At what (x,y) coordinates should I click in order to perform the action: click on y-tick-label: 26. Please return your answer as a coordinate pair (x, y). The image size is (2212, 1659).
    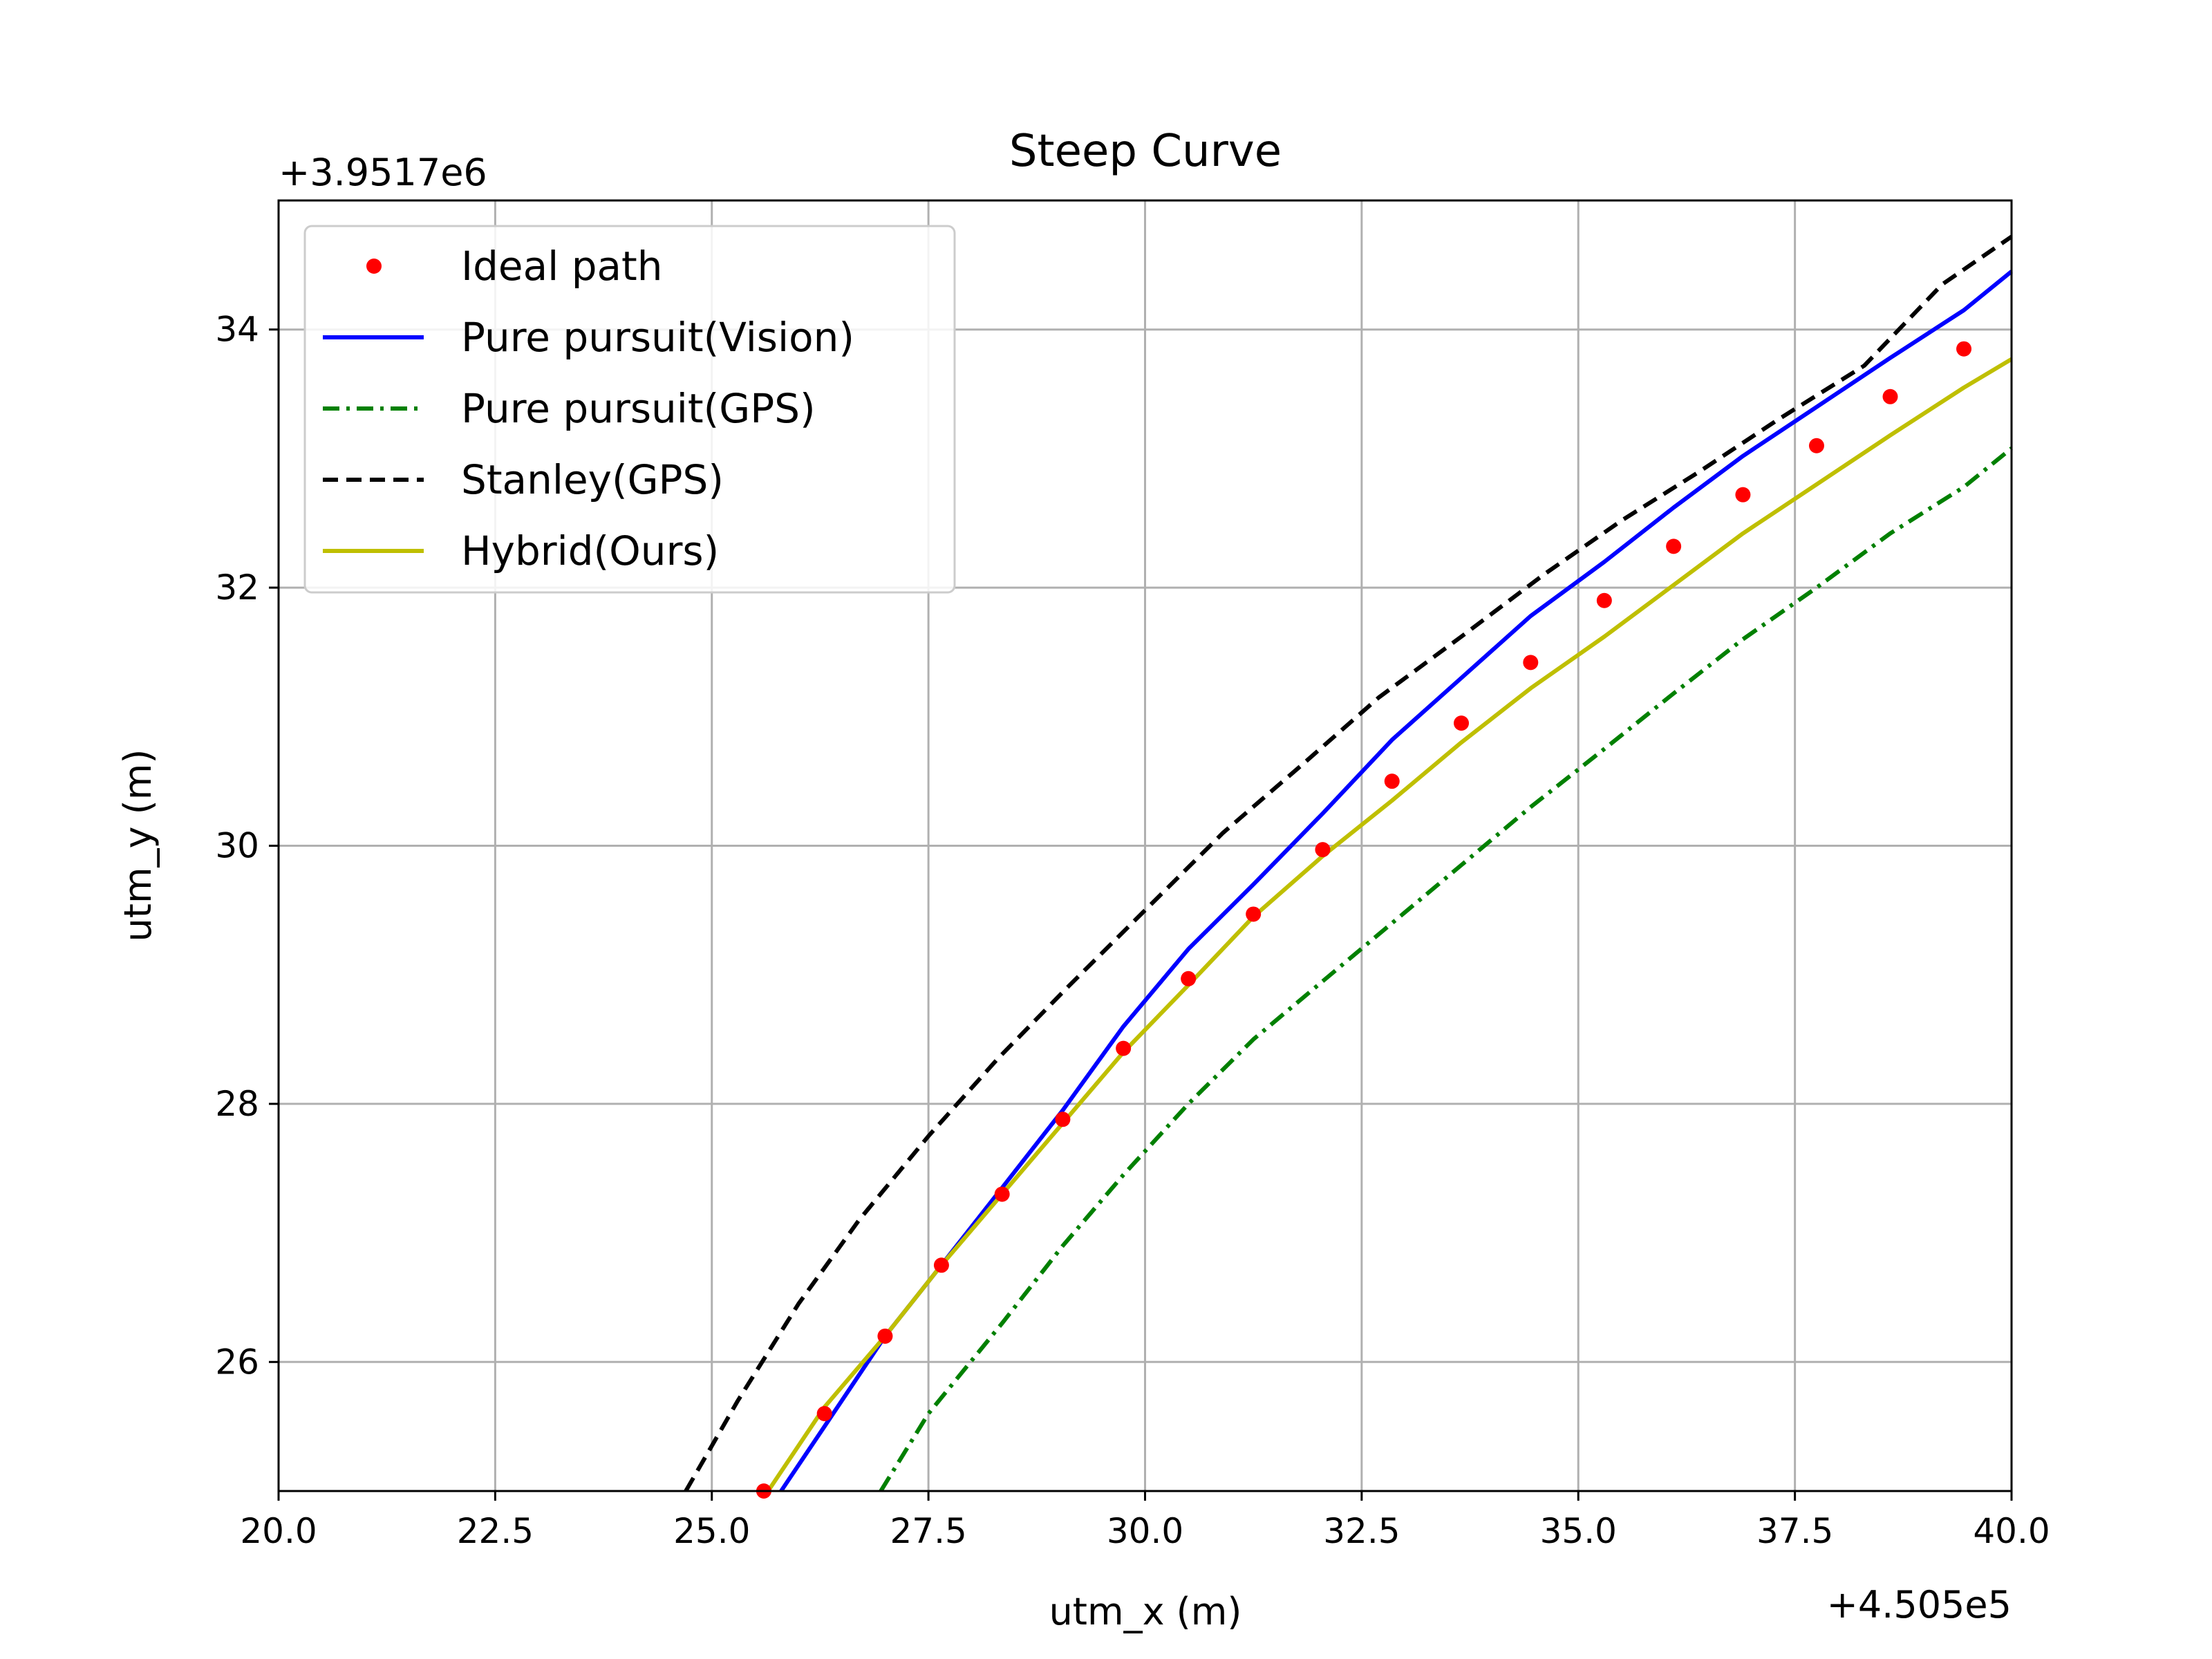
    Looking at the image, I should click on (237, 1362).